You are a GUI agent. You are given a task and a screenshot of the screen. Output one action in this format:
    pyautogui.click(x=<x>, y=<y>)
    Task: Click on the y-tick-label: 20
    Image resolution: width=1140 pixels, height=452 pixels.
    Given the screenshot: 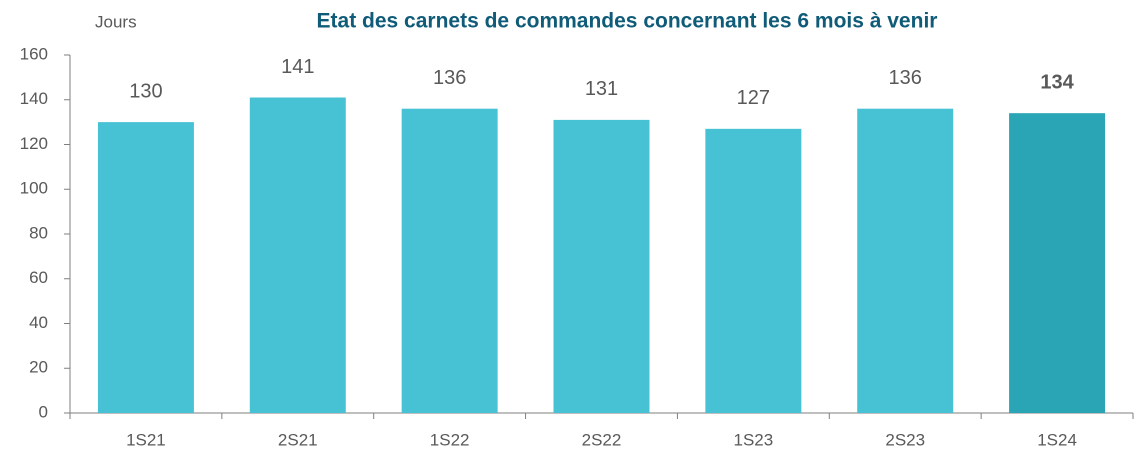 What is the action you would take?
    pyautogui.click(x=38, y=367)
    